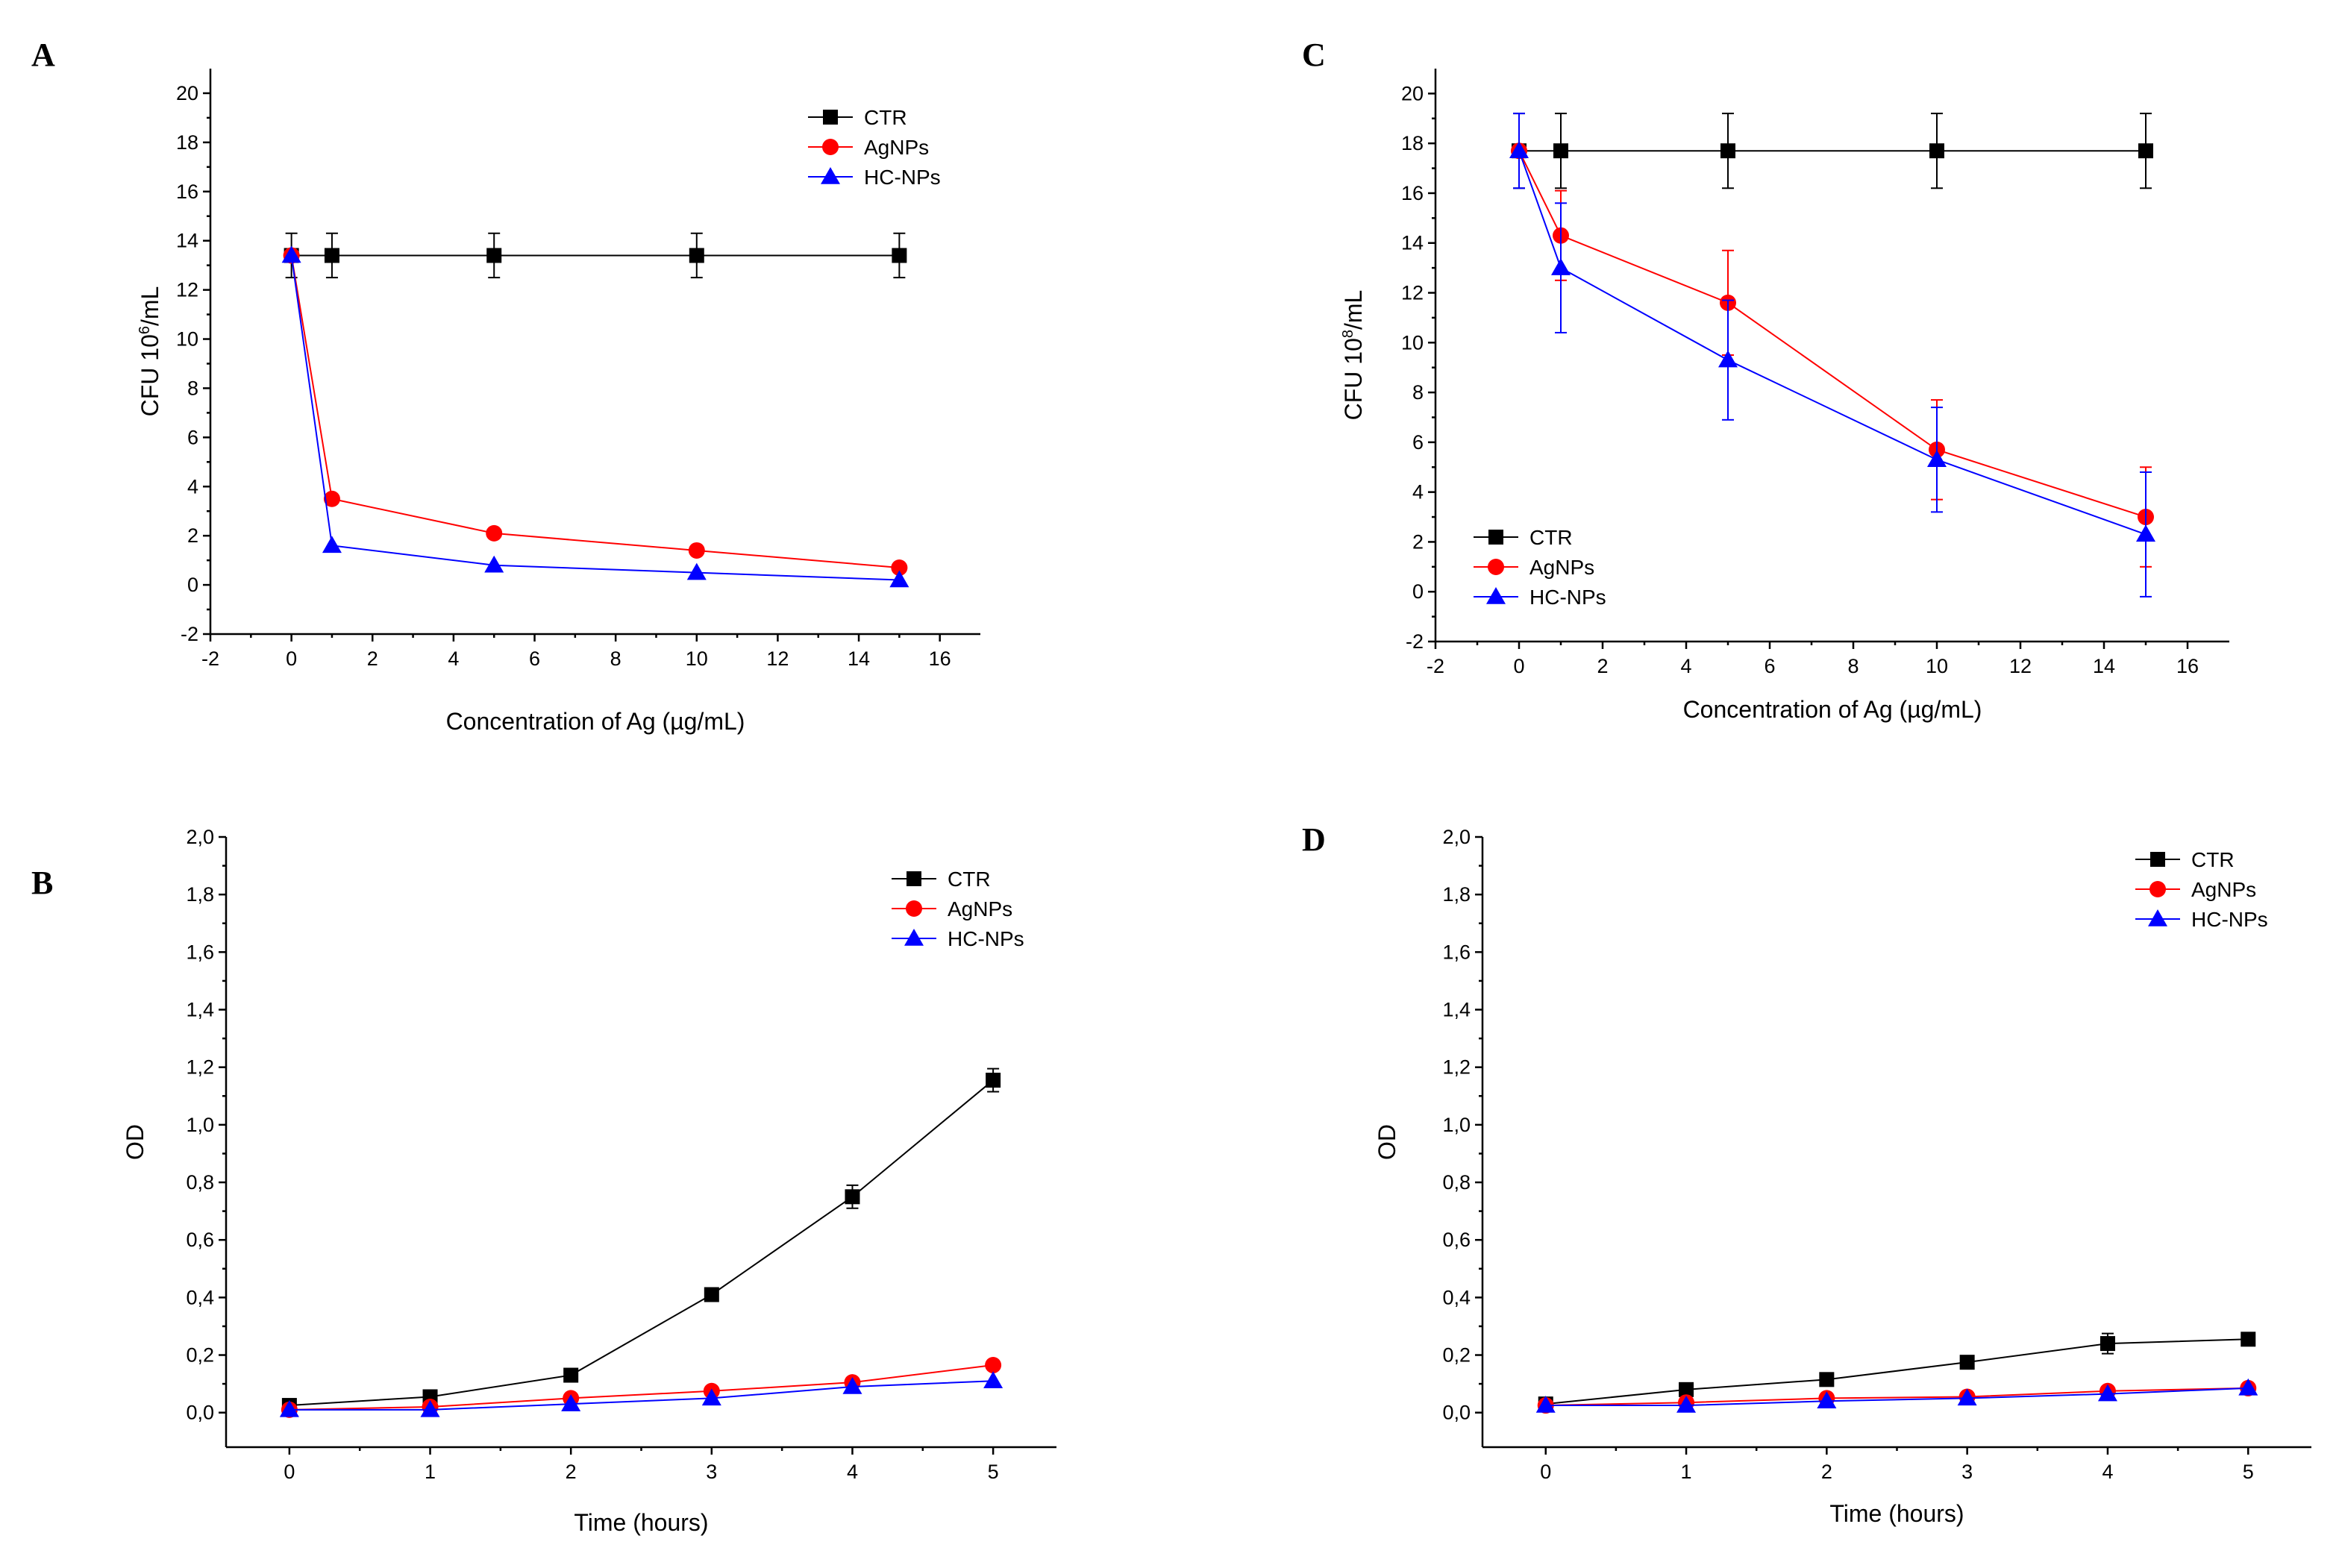 Image resolution: width=2339 pixels, height=1568 pixels. What do you see at coordinates (1456, 1297) in the screenshot?
I see `y-tick-label: 0,4` at bounding box center [1456, 1297].